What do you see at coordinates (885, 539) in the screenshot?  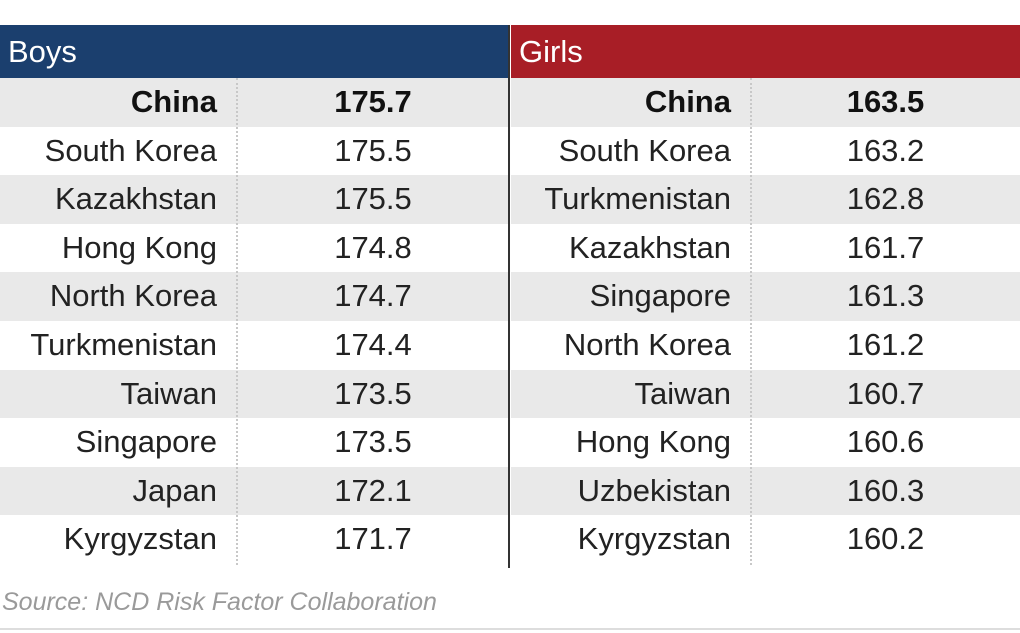 I see `girls-value-cell: 160.2` at bounding box center [885, 539].